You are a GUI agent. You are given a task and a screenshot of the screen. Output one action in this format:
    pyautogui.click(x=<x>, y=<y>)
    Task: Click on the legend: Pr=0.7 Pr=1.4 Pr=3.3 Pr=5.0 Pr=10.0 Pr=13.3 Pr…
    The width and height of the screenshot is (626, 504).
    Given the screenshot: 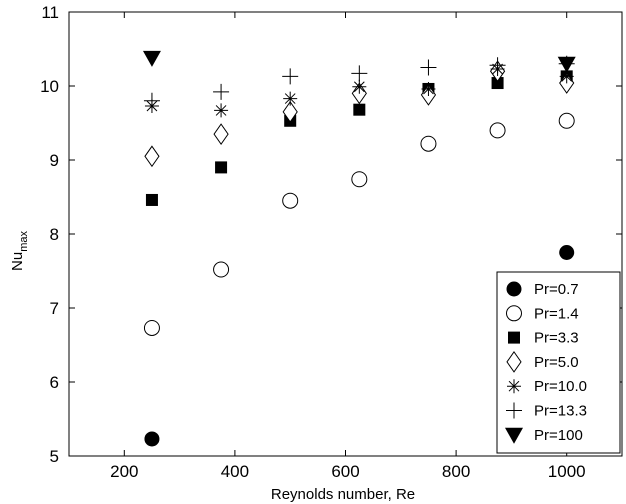 What is the action you would take?
    pyautogui.click(x=558, y=362)
    